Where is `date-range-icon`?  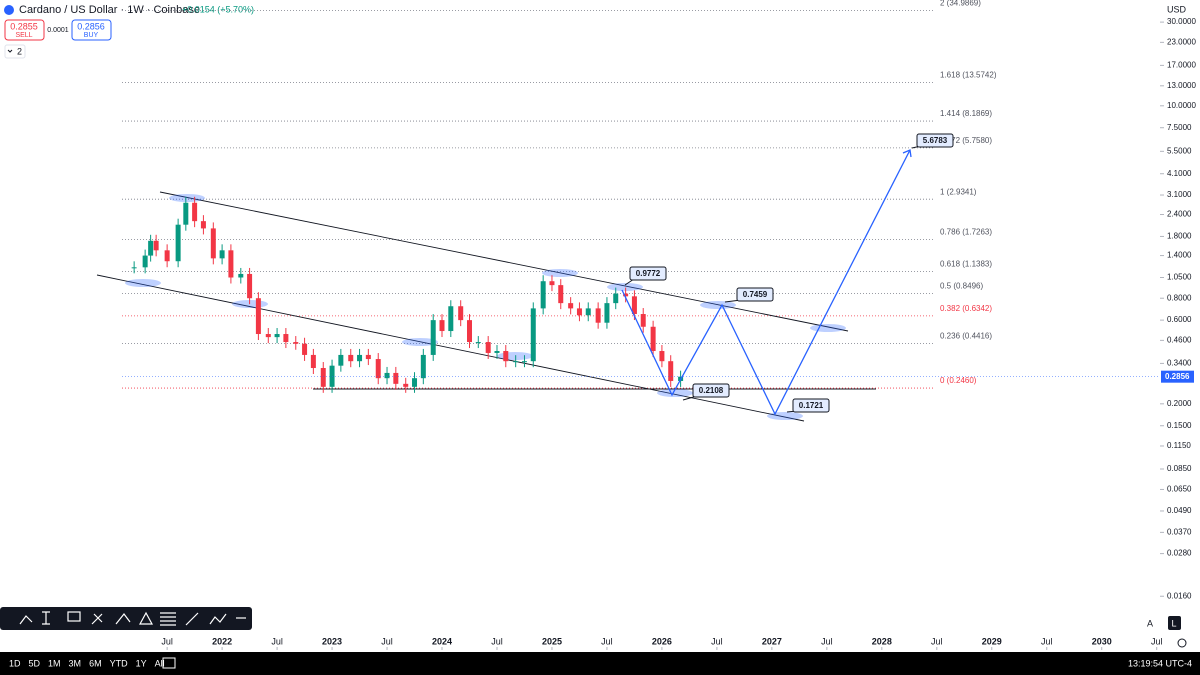 date-range-icon is located at coordinates (169, 663).